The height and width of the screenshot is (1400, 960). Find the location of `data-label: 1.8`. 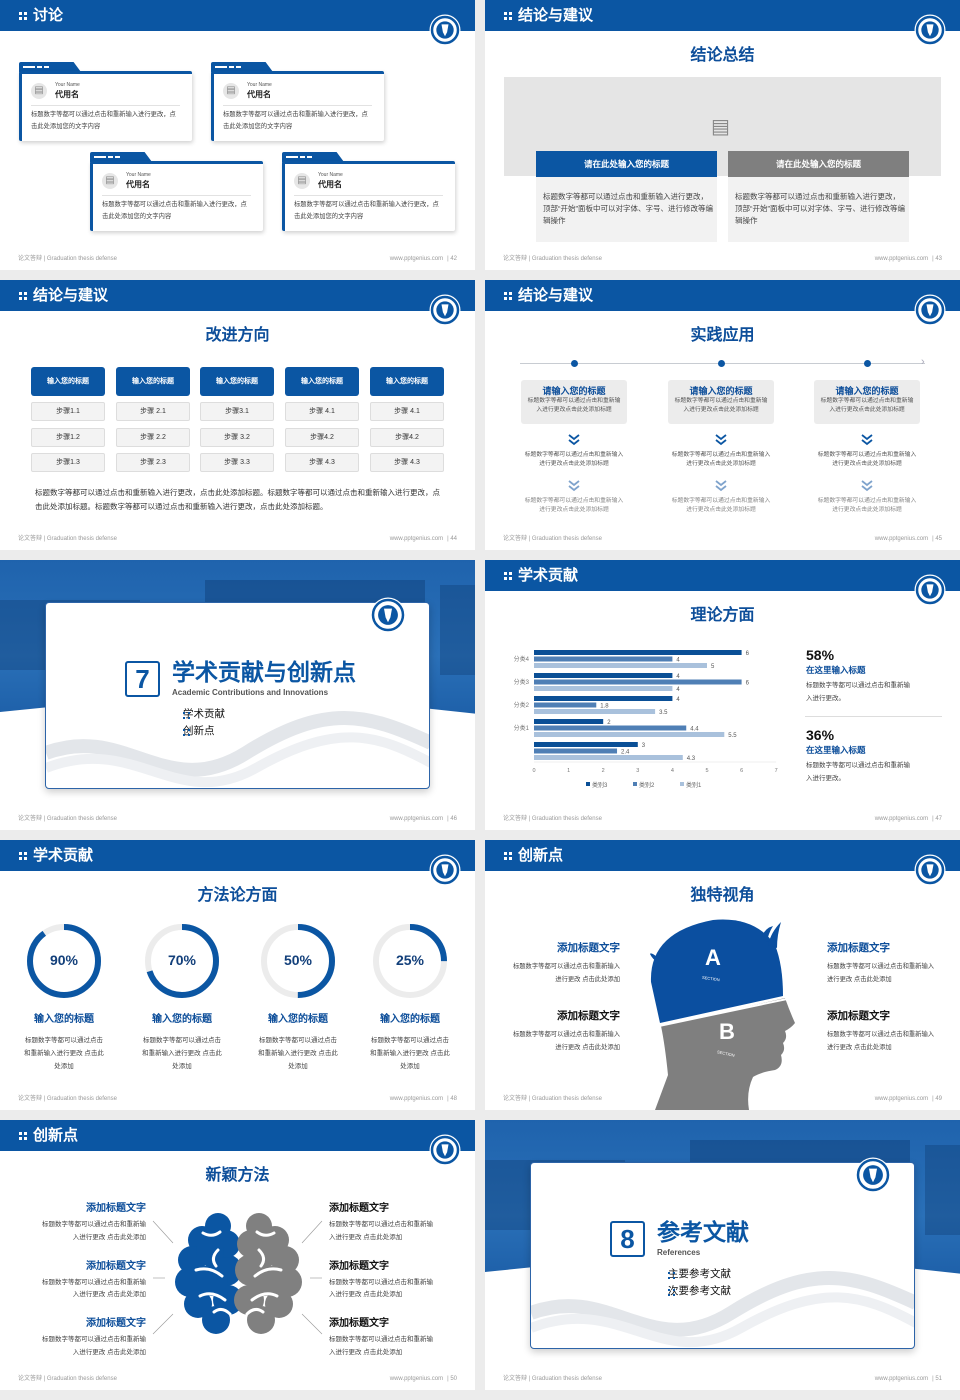

data-label: 1.8 is located at coordinates (604, 707).